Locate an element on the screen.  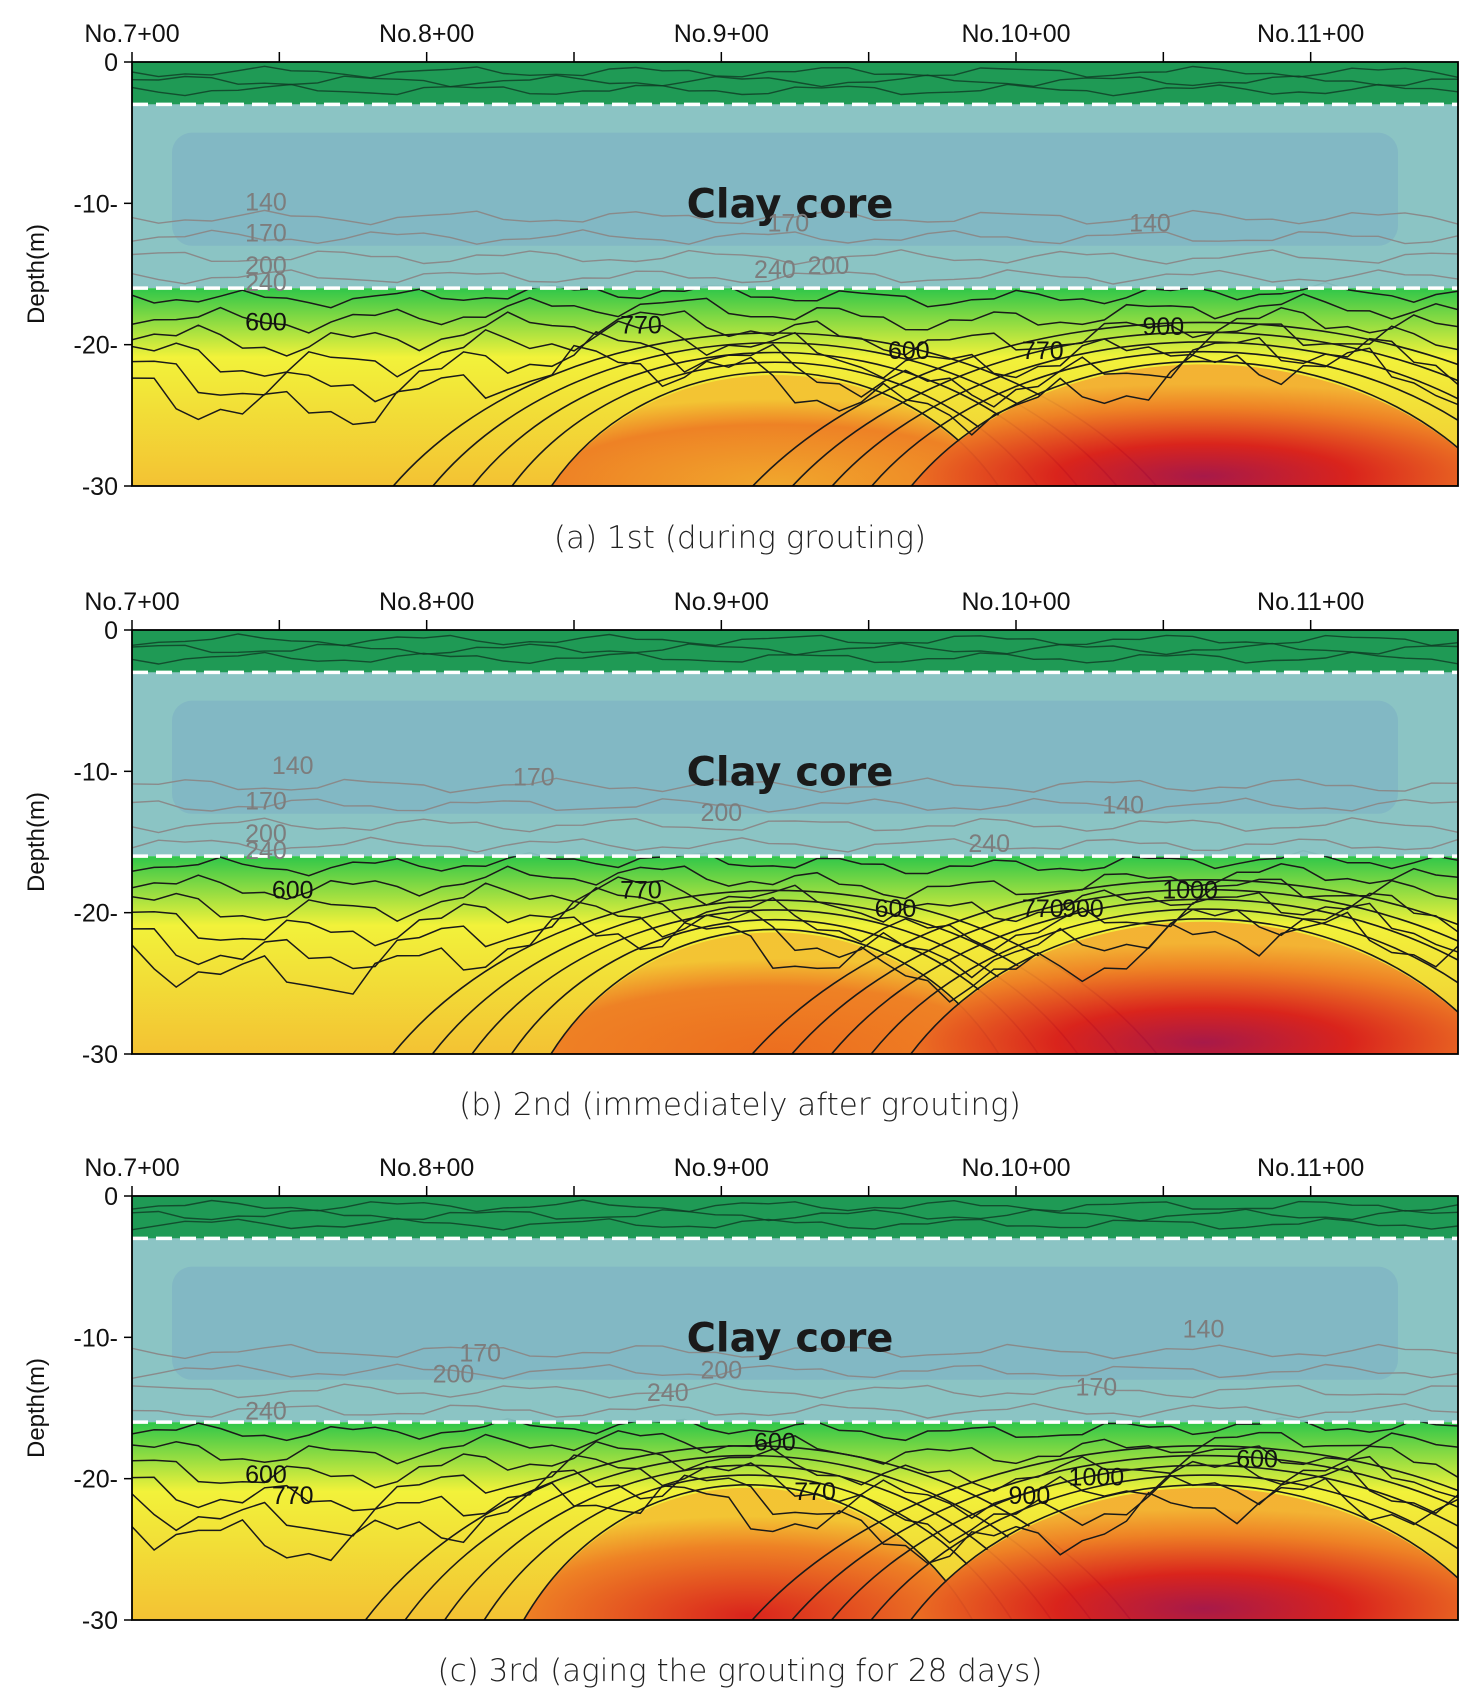
contour-label: 900 is located at coordinates (1163, 327).